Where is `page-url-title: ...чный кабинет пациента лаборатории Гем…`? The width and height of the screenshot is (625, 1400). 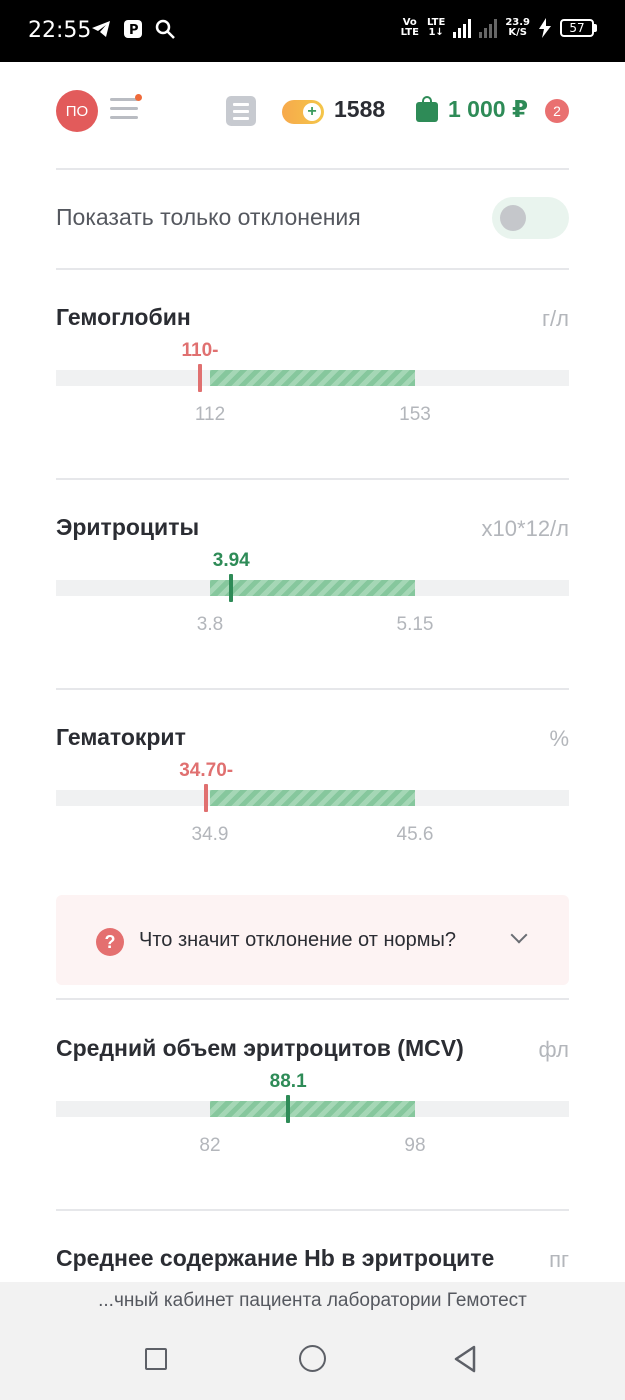 page-url-title: ...чный кабинет пациента лаборатории Гем… is located at coordinates (312, 1300).